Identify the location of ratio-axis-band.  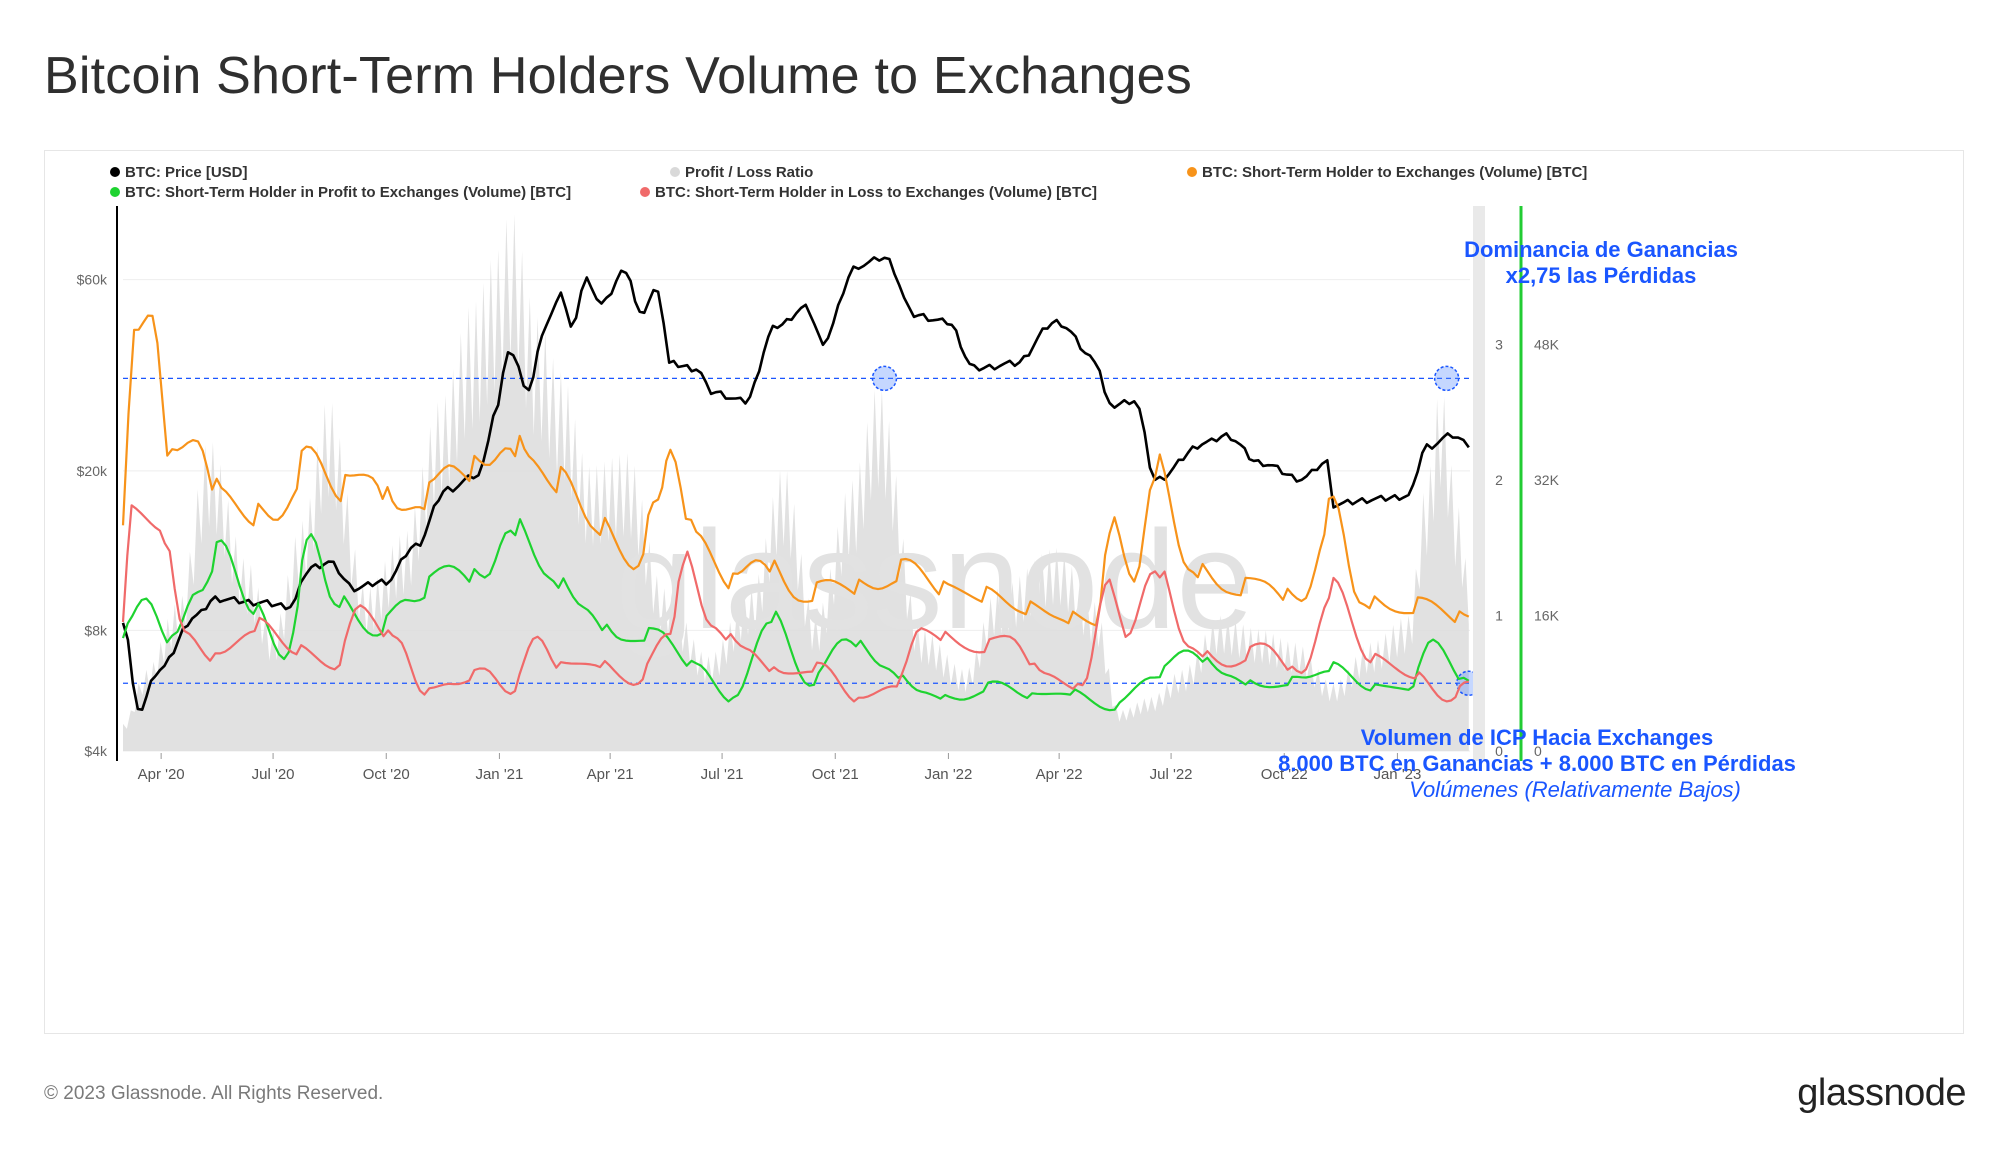
(1479, 483).